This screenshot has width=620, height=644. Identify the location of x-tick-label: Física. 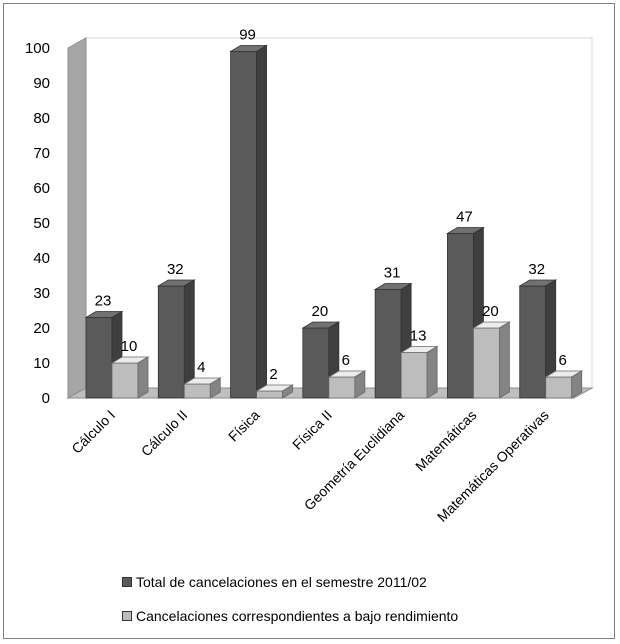
(244, 426).